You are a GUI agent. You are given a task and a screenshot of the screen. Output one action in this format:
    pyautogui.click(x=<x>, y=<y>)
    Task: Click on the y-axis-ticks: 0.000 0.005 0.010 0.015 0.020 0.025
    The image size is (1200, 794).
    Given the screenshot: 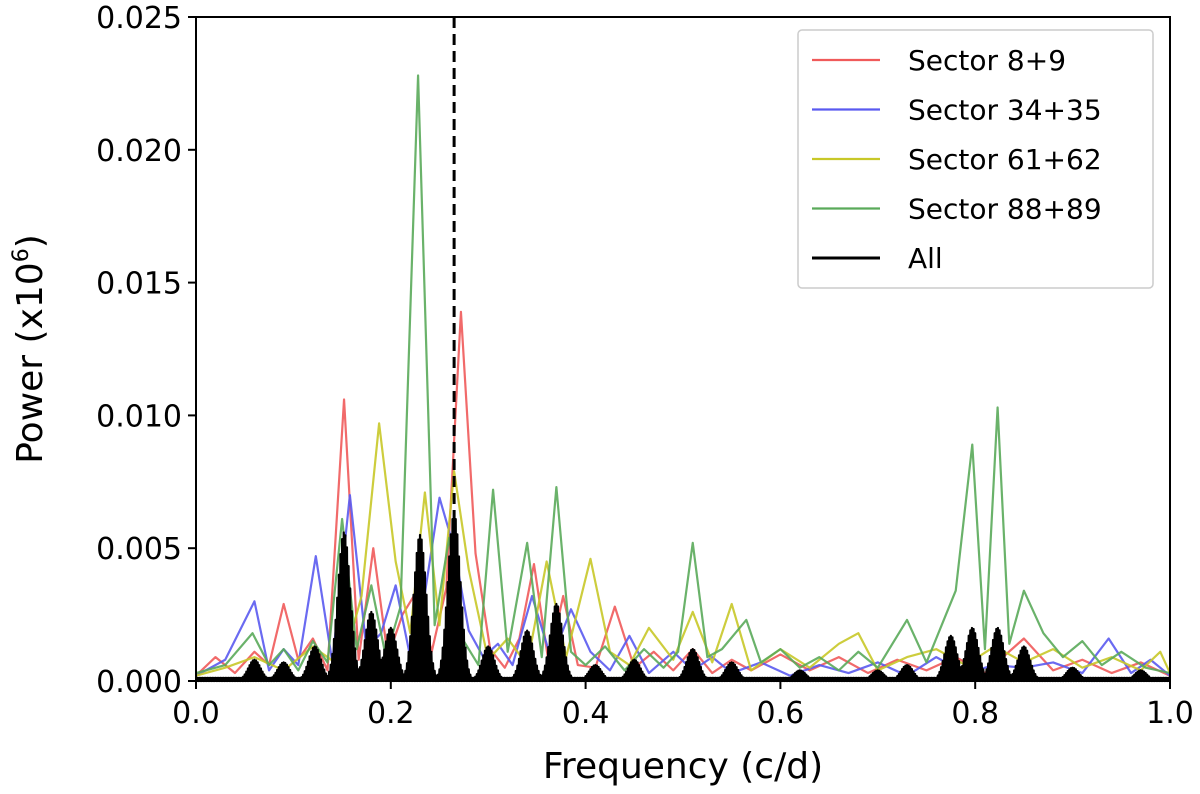 What is the action you would take?
    pyautogui.click(x=146, y=350)
    